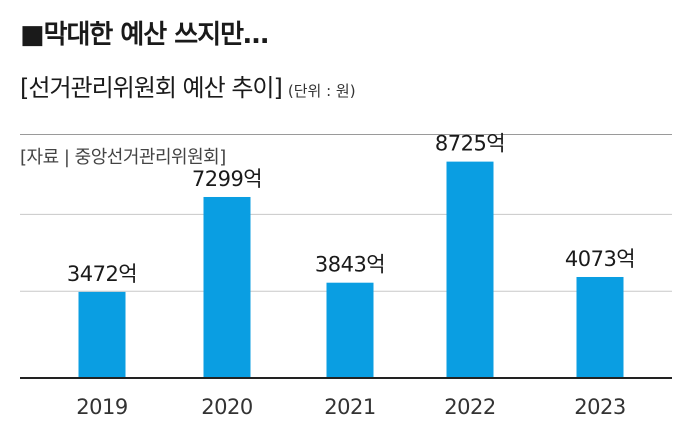  Describe the element at coordinates (600, 259) in the screenshot. I see `value-label-2023: 4073억` at that location.